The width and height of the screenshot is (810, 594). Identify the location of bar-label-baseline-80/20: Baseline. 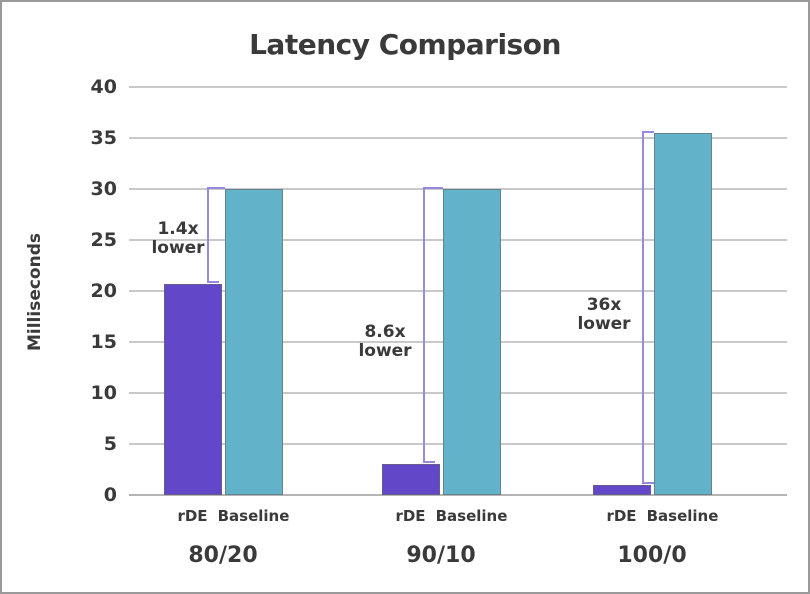
(253, 516).